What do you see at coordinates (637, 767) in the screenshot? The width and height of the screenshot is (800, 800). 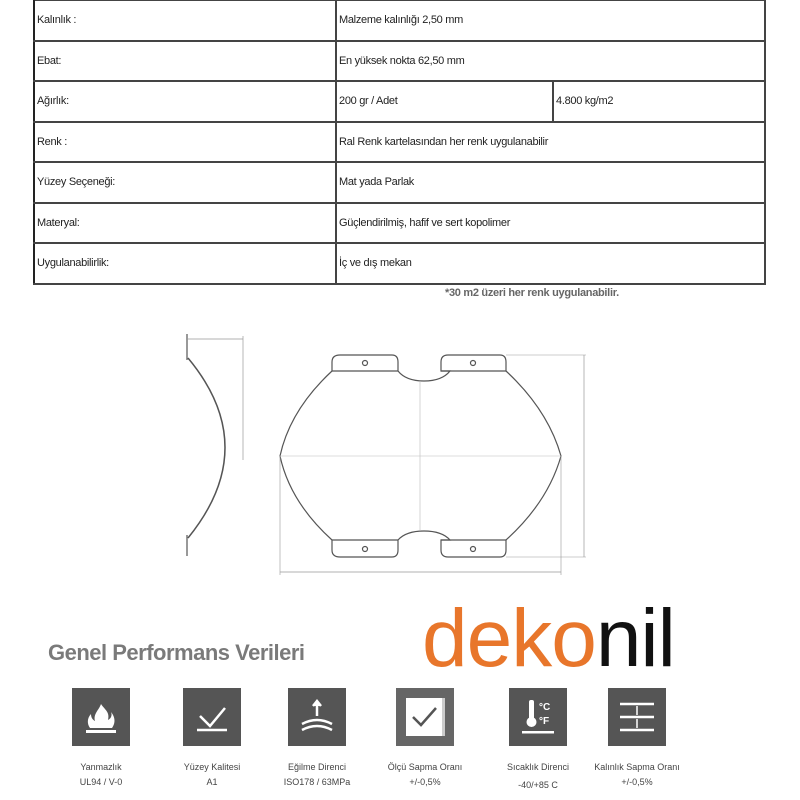 I see `perf-label-line1: Kalınlık Sapma Oranı` at bounding box center [637, 767].